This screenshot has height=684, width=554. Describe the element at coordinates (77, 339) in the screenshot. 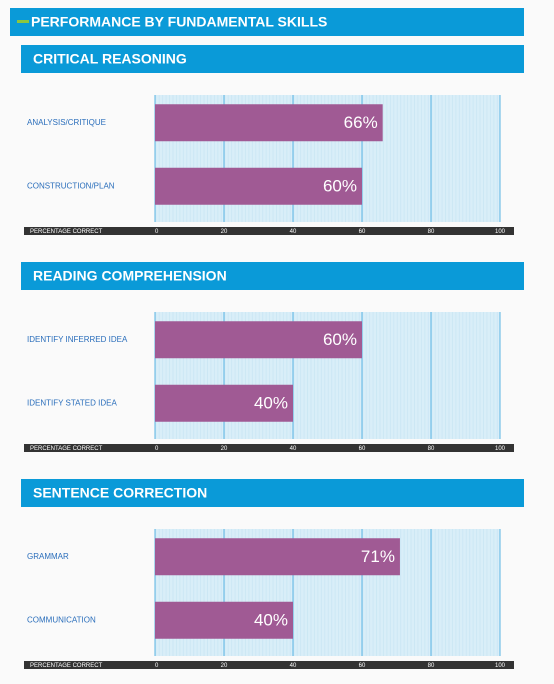

I see `category-label: IDENTIFY INFERRED IDEA` at that location.